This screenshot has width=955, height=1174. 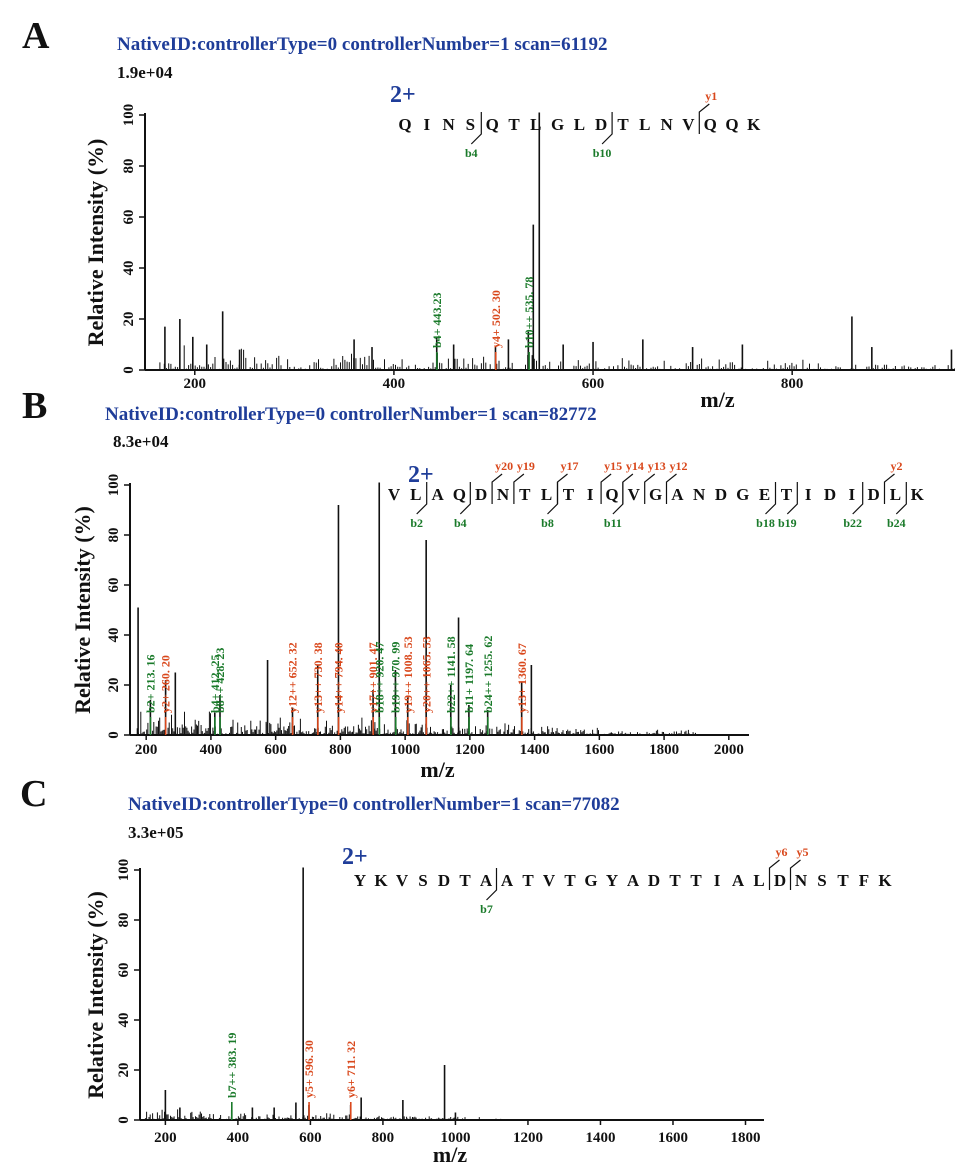 What do you see at coordinates (765, 523) in the screenshot?
I see `fragment-label: b18` at bounding box center [765, 523].